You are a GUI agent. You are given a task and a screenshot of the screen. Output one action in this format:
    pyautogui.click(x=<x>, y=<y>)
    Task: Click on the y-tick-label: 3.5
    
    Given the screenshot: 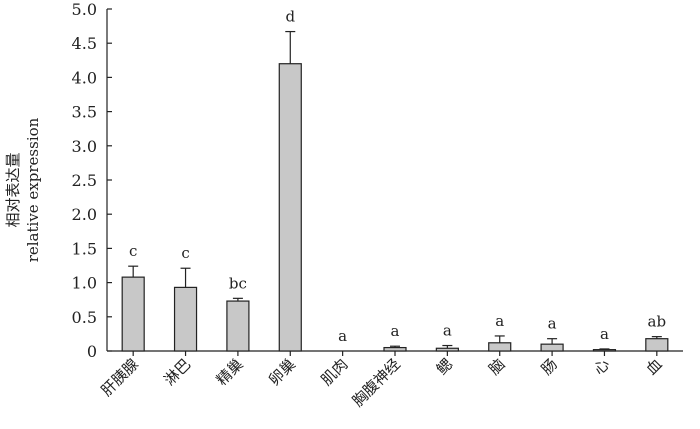 What is the action you would take?
    pyautogui.click(x=84, y=112)
    